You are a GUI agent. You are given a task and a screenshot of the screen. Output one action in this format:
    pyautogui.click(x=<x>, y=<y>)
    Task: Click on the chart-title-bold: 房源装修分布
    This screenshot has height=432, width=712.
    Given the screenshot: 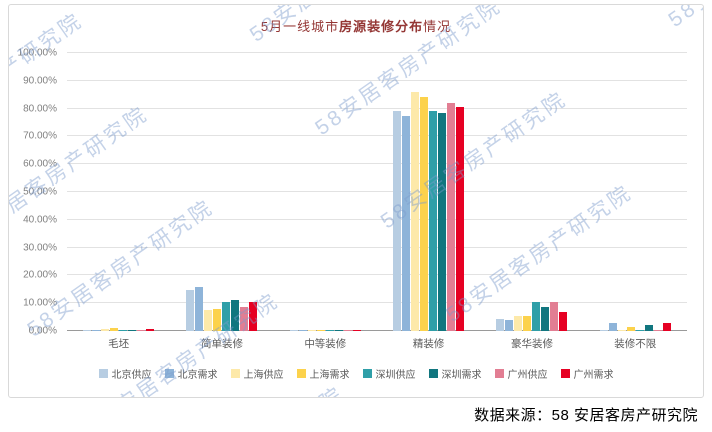 What is the action you would take?
    pyautogui.click(x=381, y=26)
    